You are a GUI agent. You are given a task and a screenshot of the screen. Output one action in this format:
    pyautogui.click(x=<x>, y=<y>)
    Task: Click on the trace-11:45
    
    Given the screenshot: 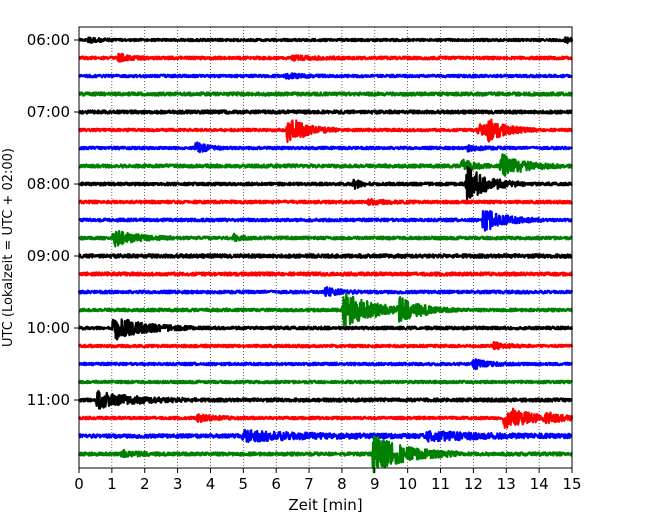 What is the action you would take?
    pyautogui.click(x=325, y=454)
    